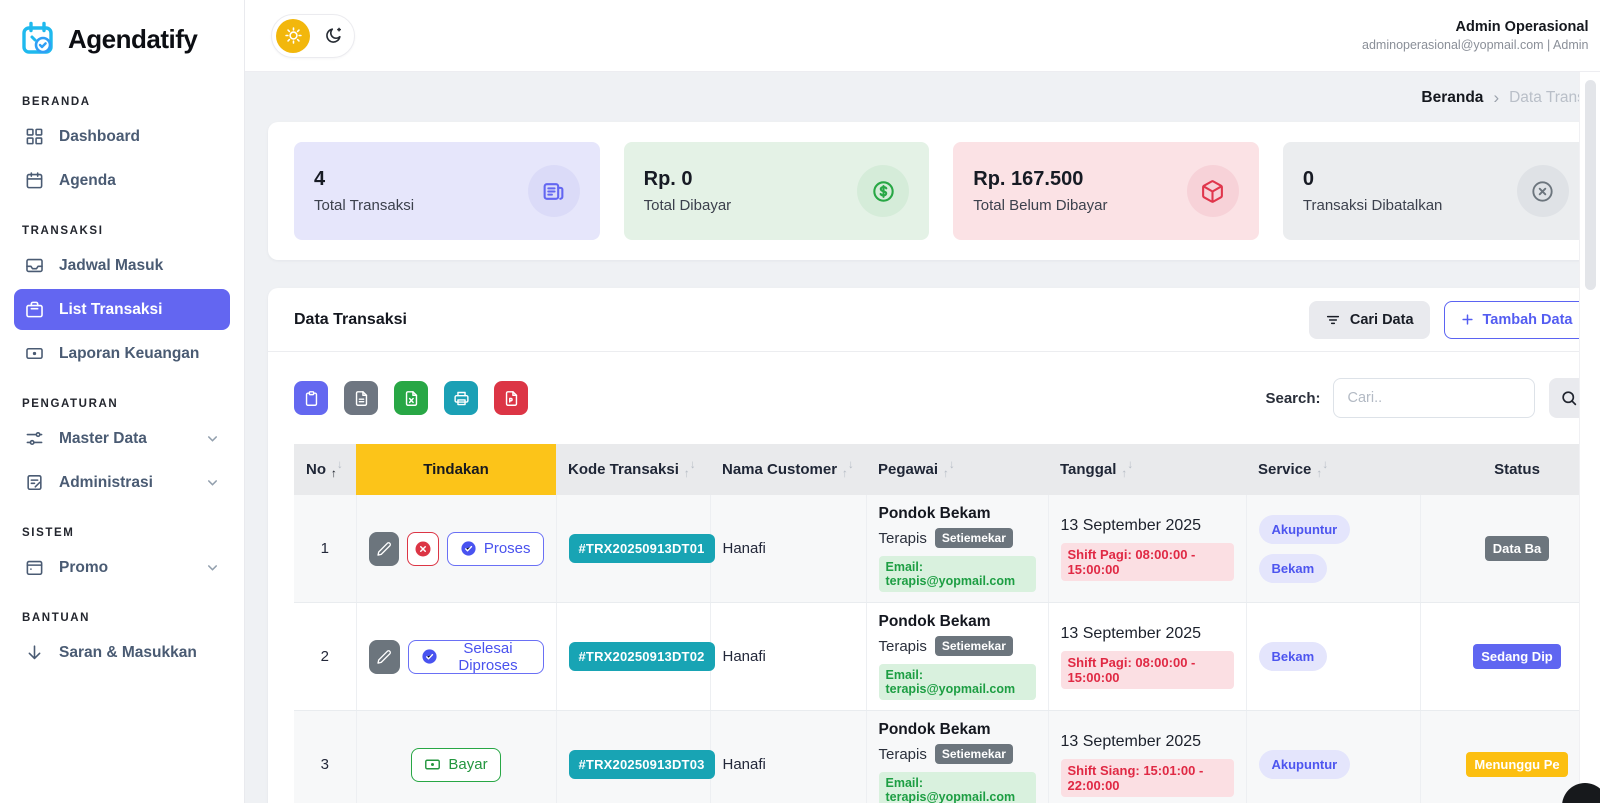  I want to click on column-header-tanggal: Tanggal ↓ ↑, so click(1147, 469).